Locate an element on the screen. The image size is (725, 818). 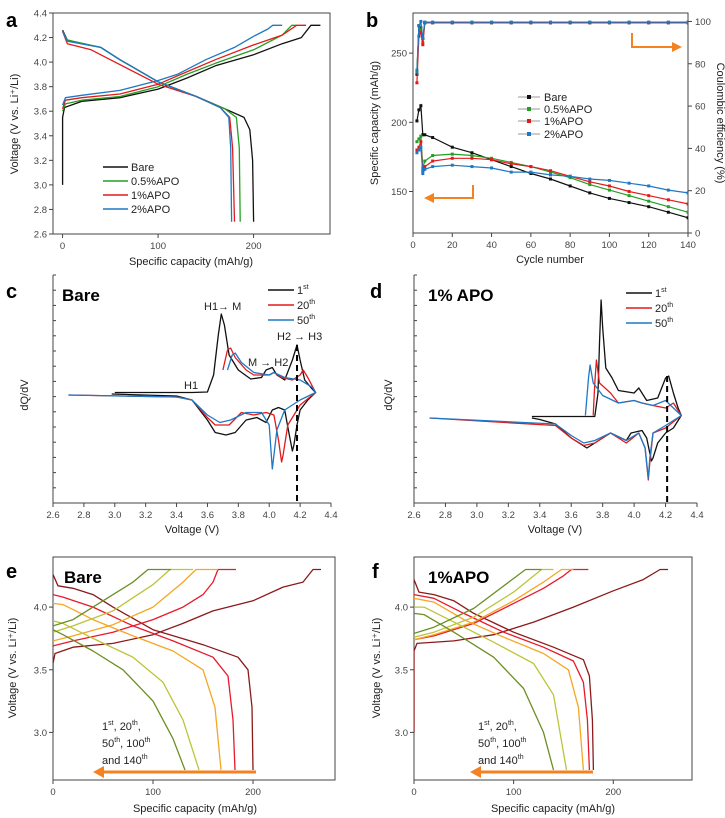
x-tick-label: 3.0 is located at coordinates (114, 515).